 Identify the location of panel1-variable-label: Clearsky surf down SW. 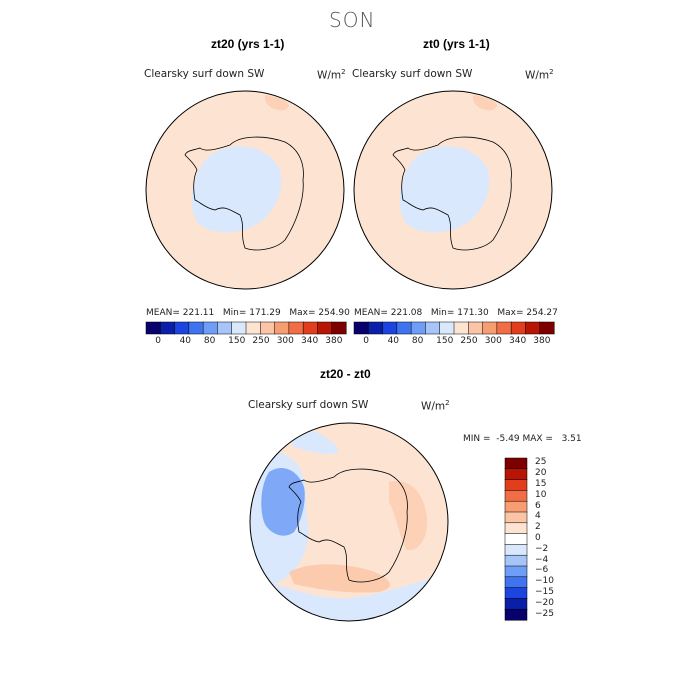
(204, 74).